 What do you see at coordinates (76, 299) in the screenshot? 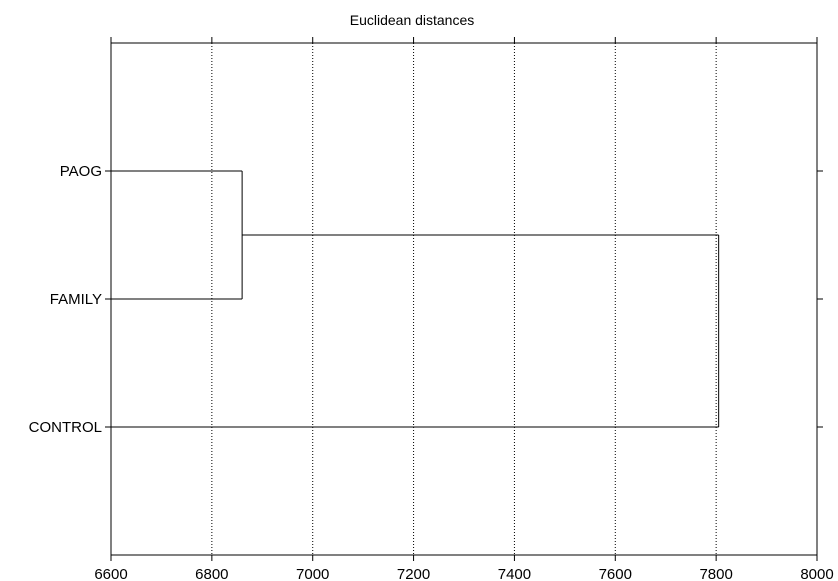
I see `leaf-label-family: FAMILY` at bounding box center [76, 299].